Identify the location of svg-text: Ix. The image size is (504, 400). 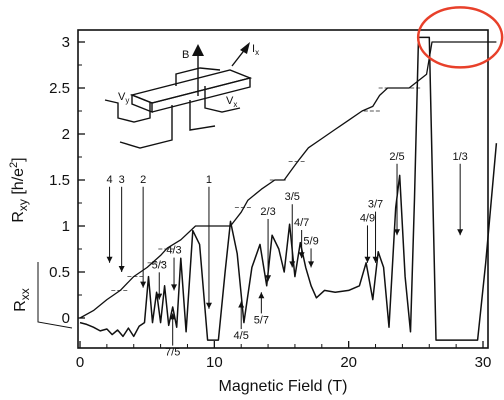
(255, 50).